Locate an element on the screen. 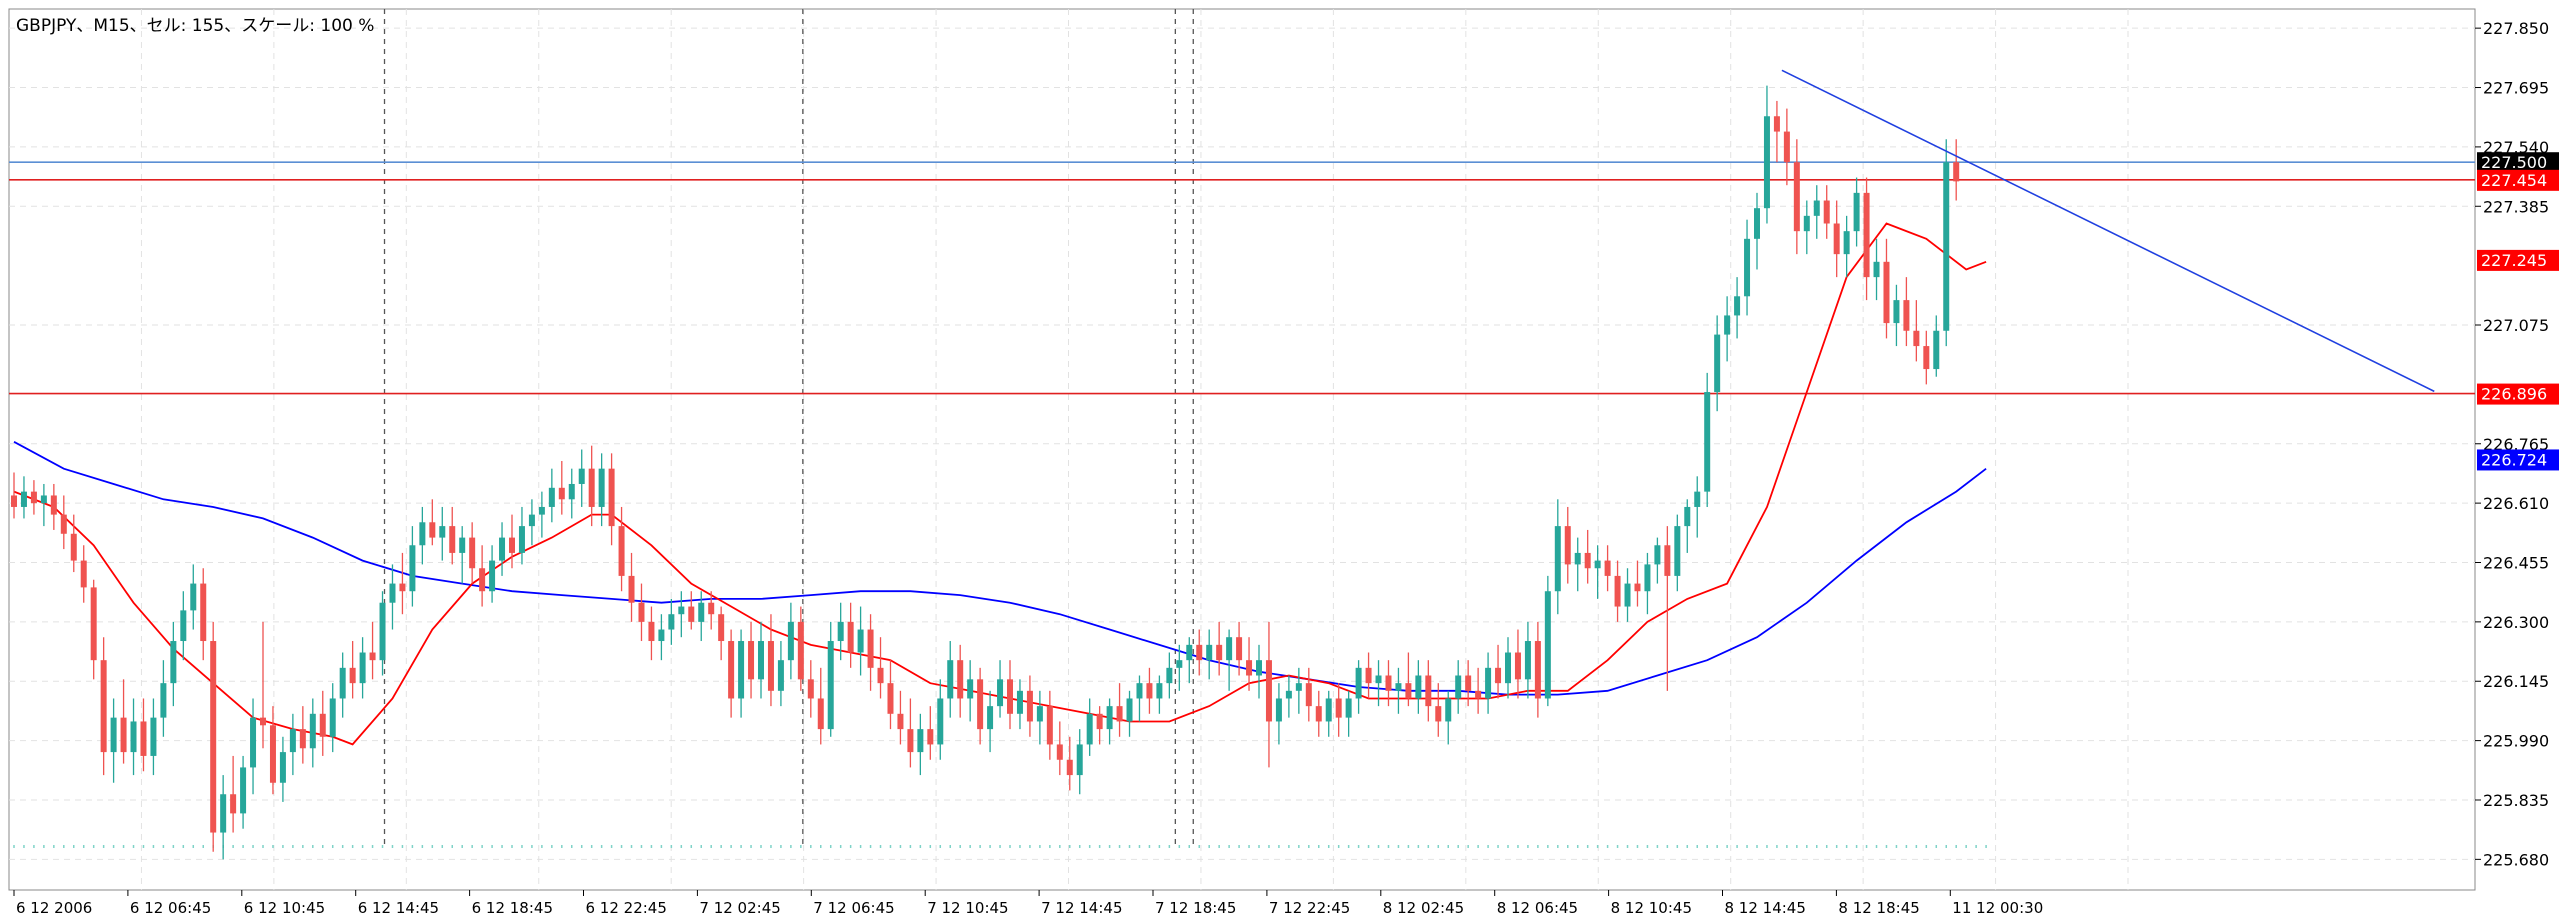 This screenshot has height=924, width=2560. x-tick-label: 6 12 22:45 is located at coordinates (626, 908).